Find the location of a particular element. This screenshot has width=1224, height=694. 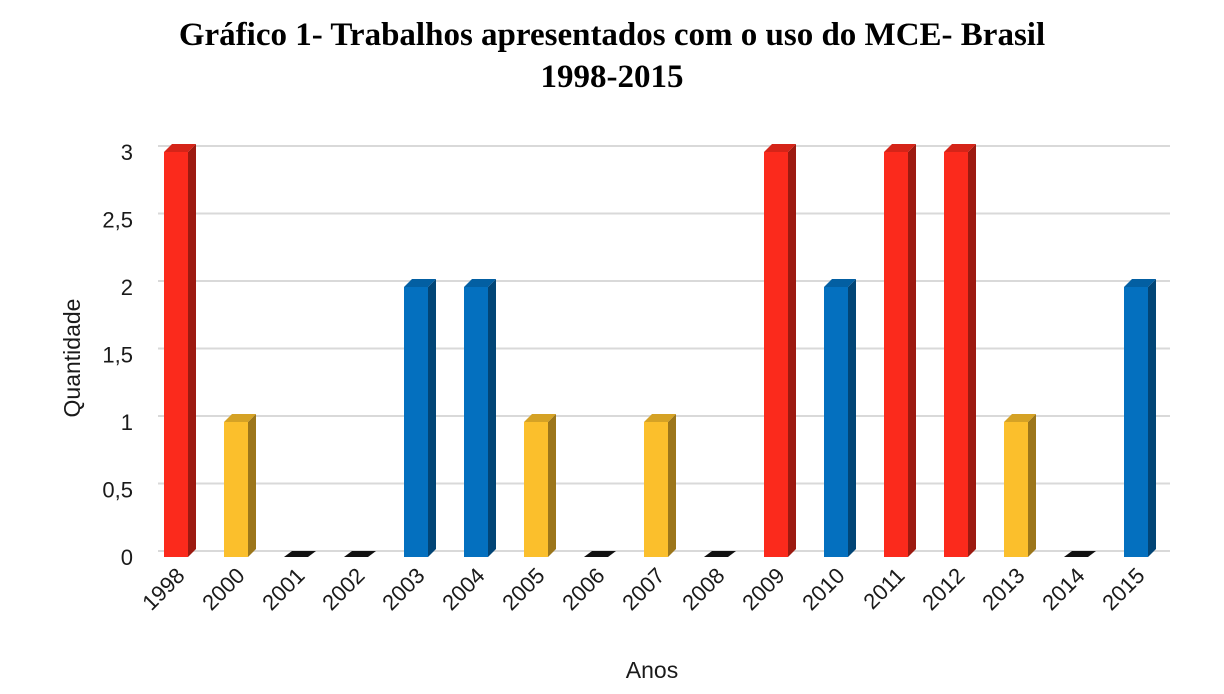

x-tick-label: 2005 is located at coordinates (523, 589).